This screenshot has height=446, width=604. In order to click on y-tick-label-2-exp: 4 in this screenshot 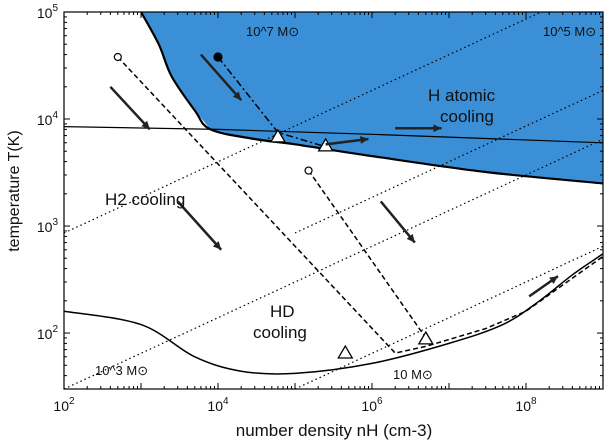, I will do `click(55, 115)`.